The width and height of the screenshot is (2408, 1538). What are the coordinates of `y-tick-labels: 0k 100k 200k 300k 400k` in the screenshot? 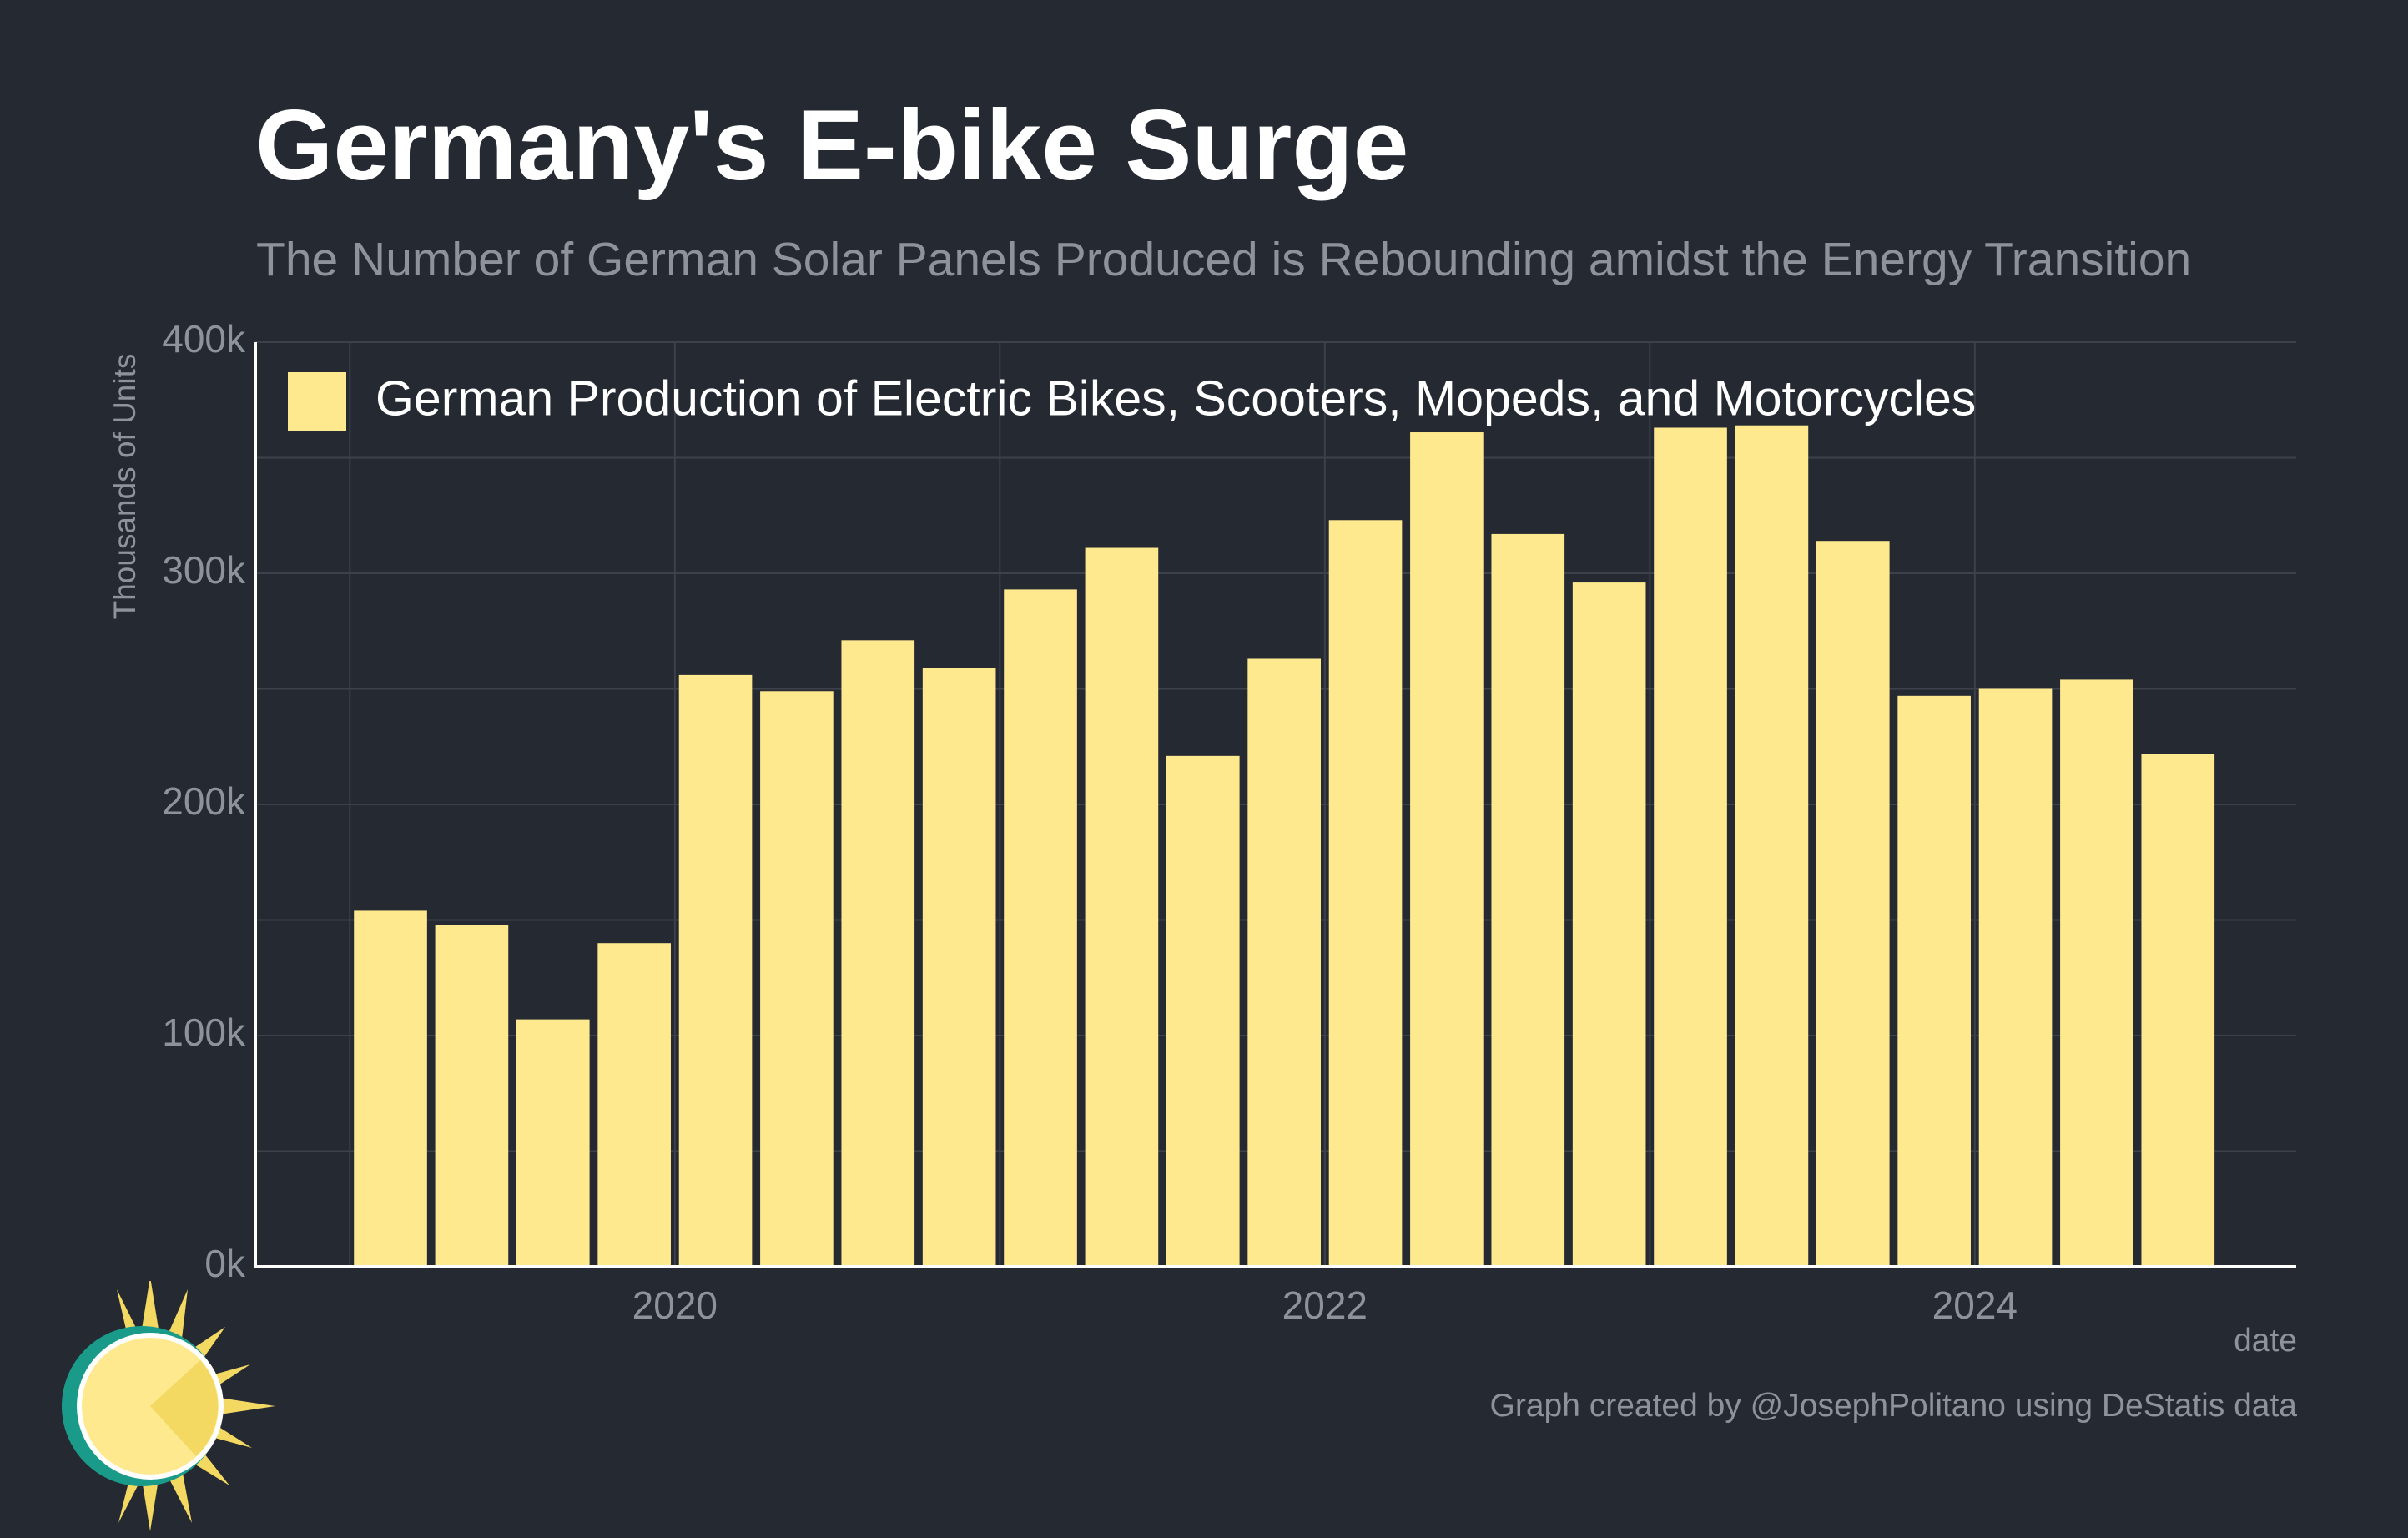 It's located at (204, 801).